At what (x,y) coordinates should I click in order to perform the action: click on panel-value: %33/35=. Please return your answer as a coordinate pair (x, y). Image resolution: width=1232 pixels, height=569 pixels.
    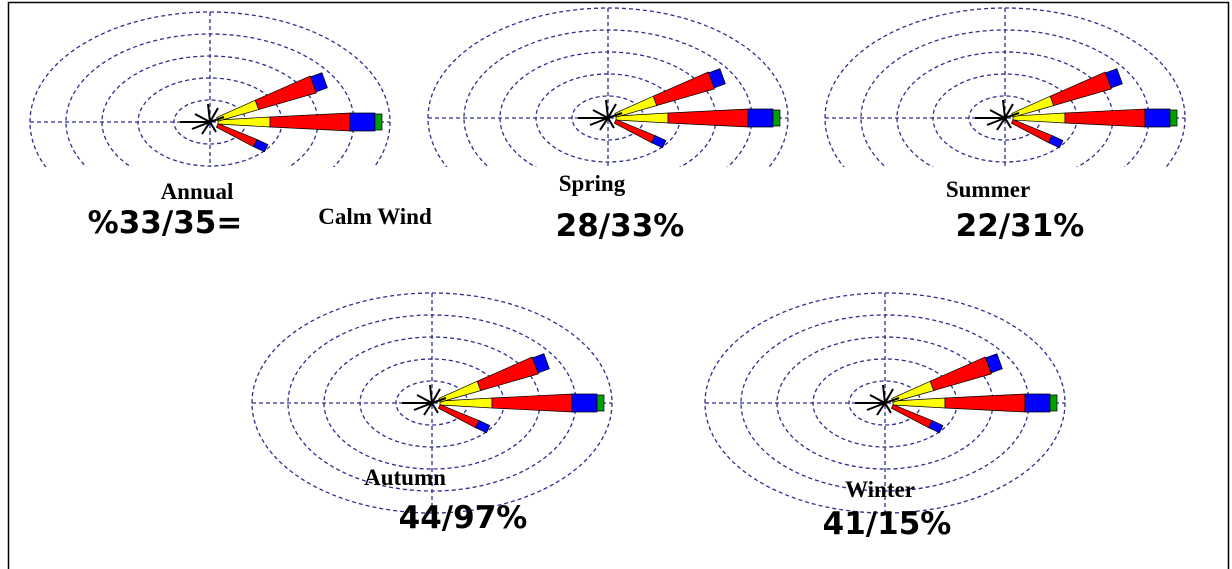
    Looking at the image, I should click on (165, 223).